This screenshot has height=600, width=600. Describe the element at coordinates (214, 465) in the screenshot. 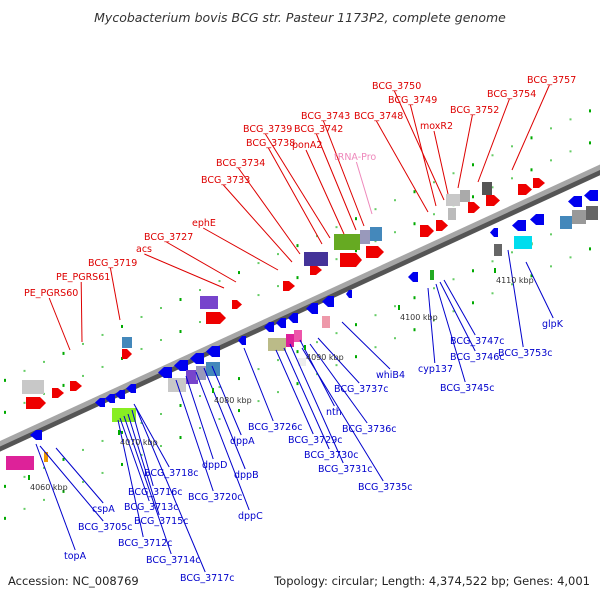

I see `reverse-gene-label: dppD` at that location.